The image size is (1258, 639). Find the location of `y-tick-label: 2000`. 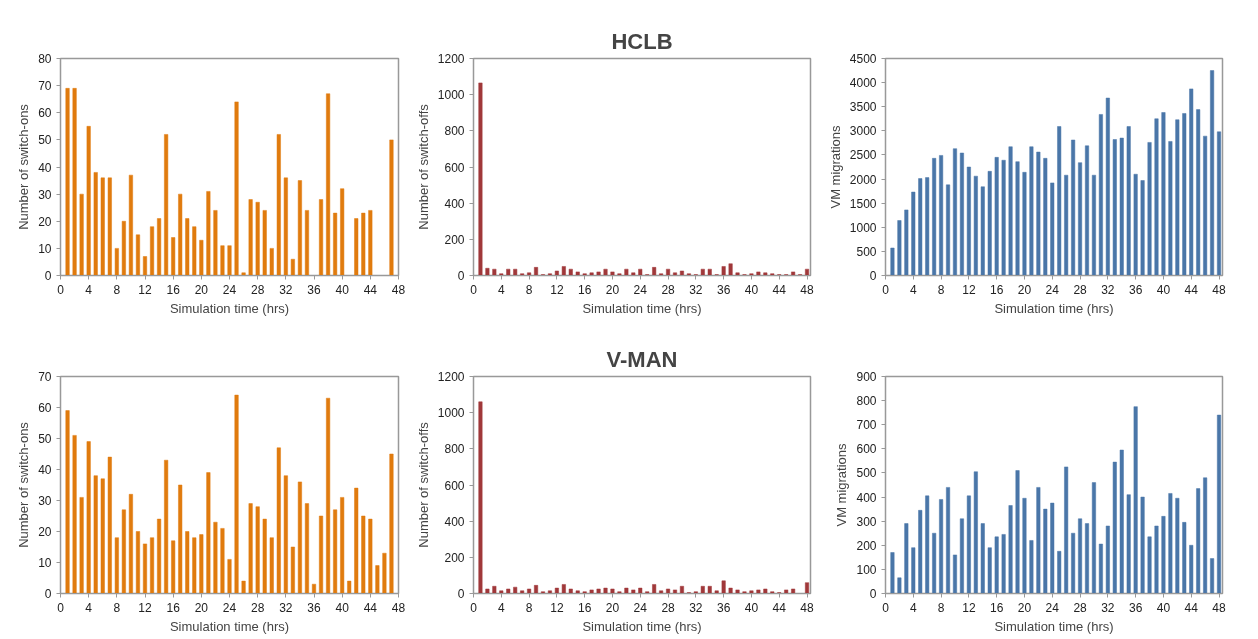

y-tick-label: 2000 is located at coordinates (863, 179).